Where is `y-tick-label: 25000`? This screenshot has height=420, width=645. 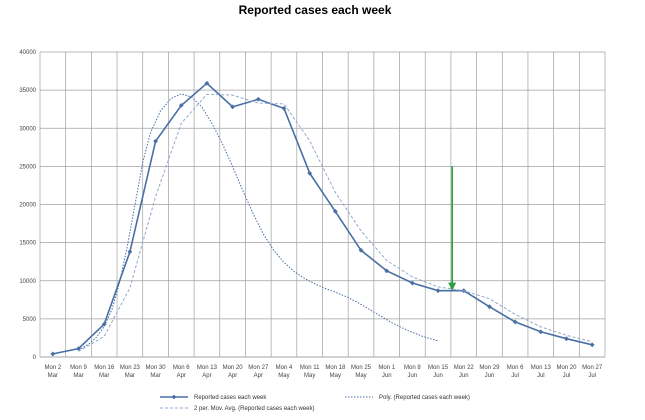
y-tick-label: 25000 is located at coordinates (27, 167).